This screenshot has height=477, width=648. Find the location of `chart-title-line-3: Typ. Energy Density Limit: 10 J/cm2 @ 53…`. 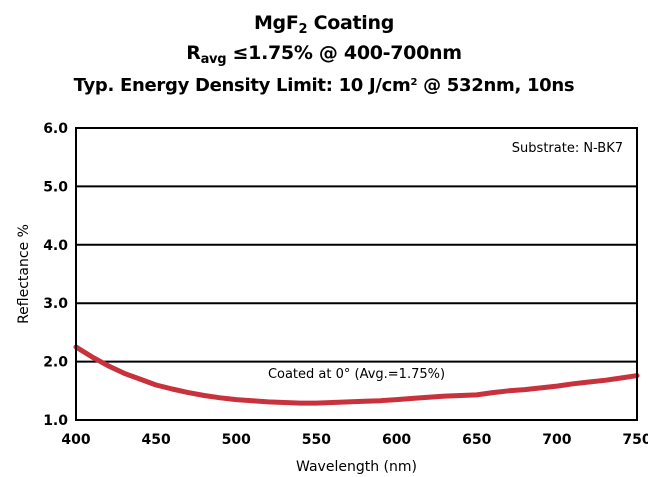

chart-title-line-3: Typ. Energy Density Limit: 10 J/cm2 @ 53… is located at coordinates (324, 85).